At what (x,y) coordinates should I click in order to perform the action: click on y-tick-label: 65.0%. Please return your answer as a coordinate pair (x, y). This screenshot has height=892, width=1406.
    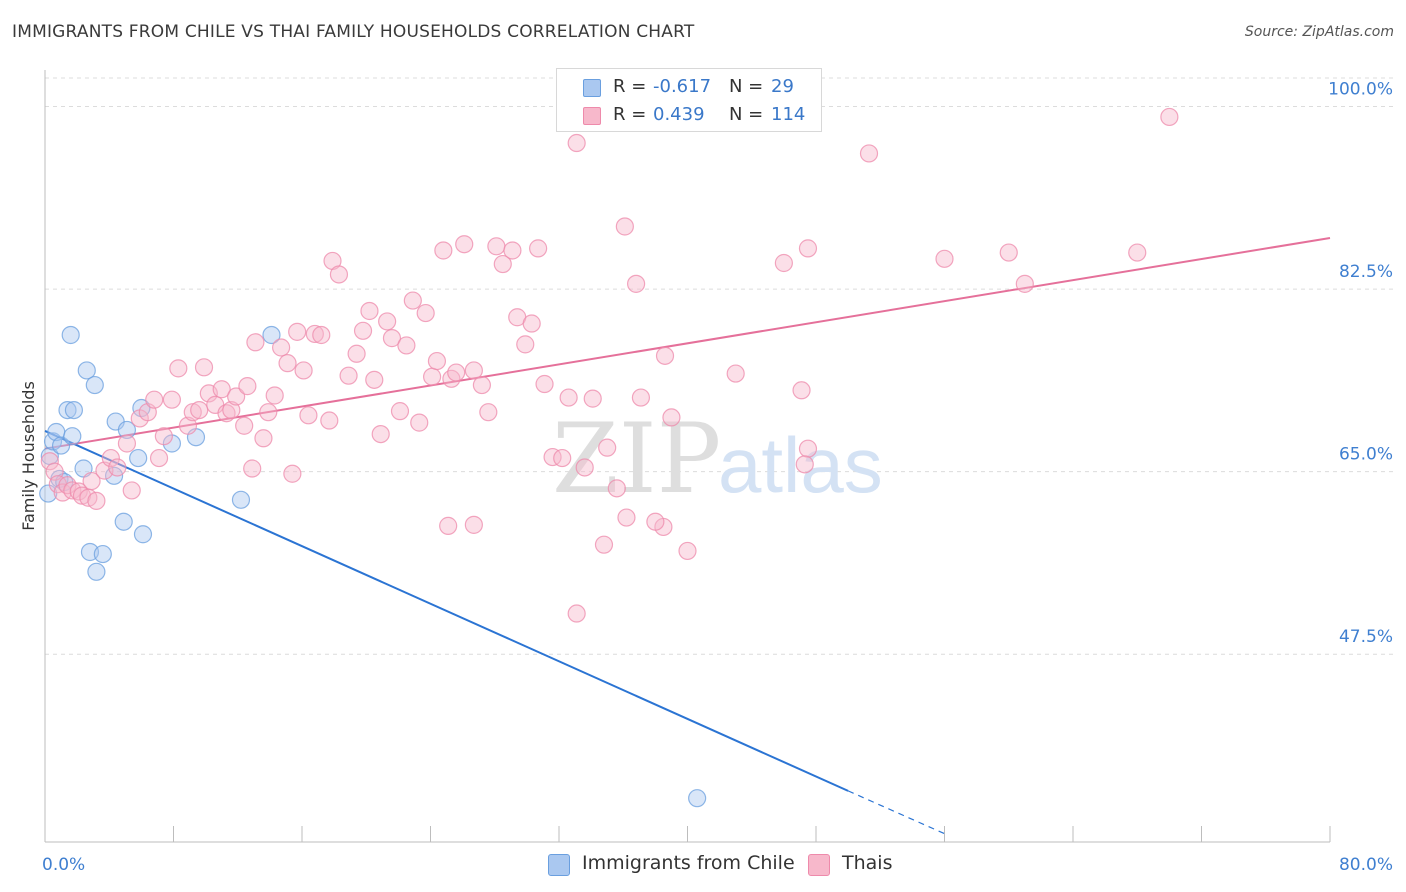
    Looking at the image, I should click on (1366, 455).